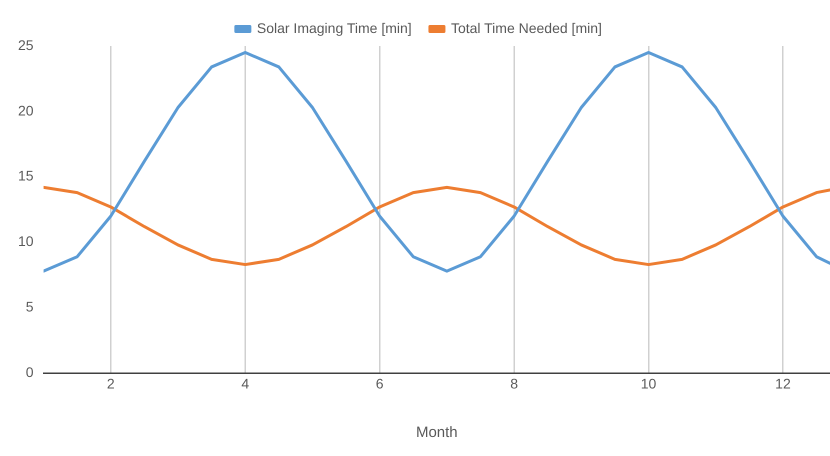 The image size is (830, 456). Describe the element at coordinates (437, 433) in the screenshot. I see `x-axis-title: Month` at that location.